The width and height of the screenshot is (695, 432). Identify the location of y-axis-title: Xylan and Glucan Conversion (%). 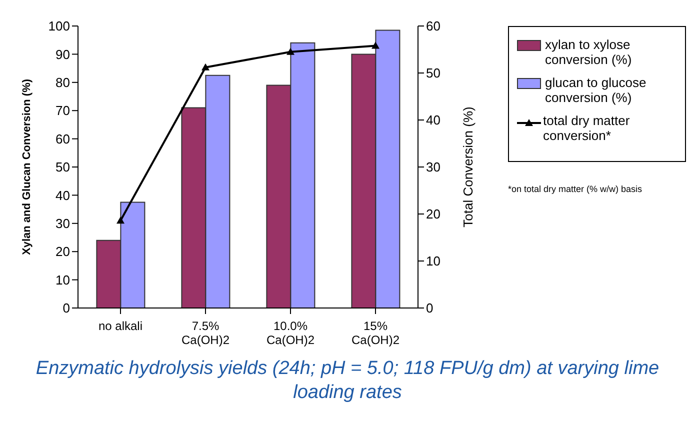
(26, 167).